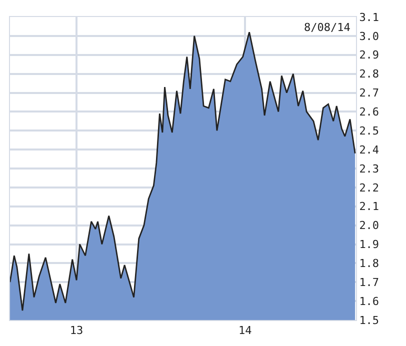 The image size is (406, 346). What do you see at coordinates (245, 331) in the screenshot?
I see `x-tick-label: 14` at bounding box center [245, 331].